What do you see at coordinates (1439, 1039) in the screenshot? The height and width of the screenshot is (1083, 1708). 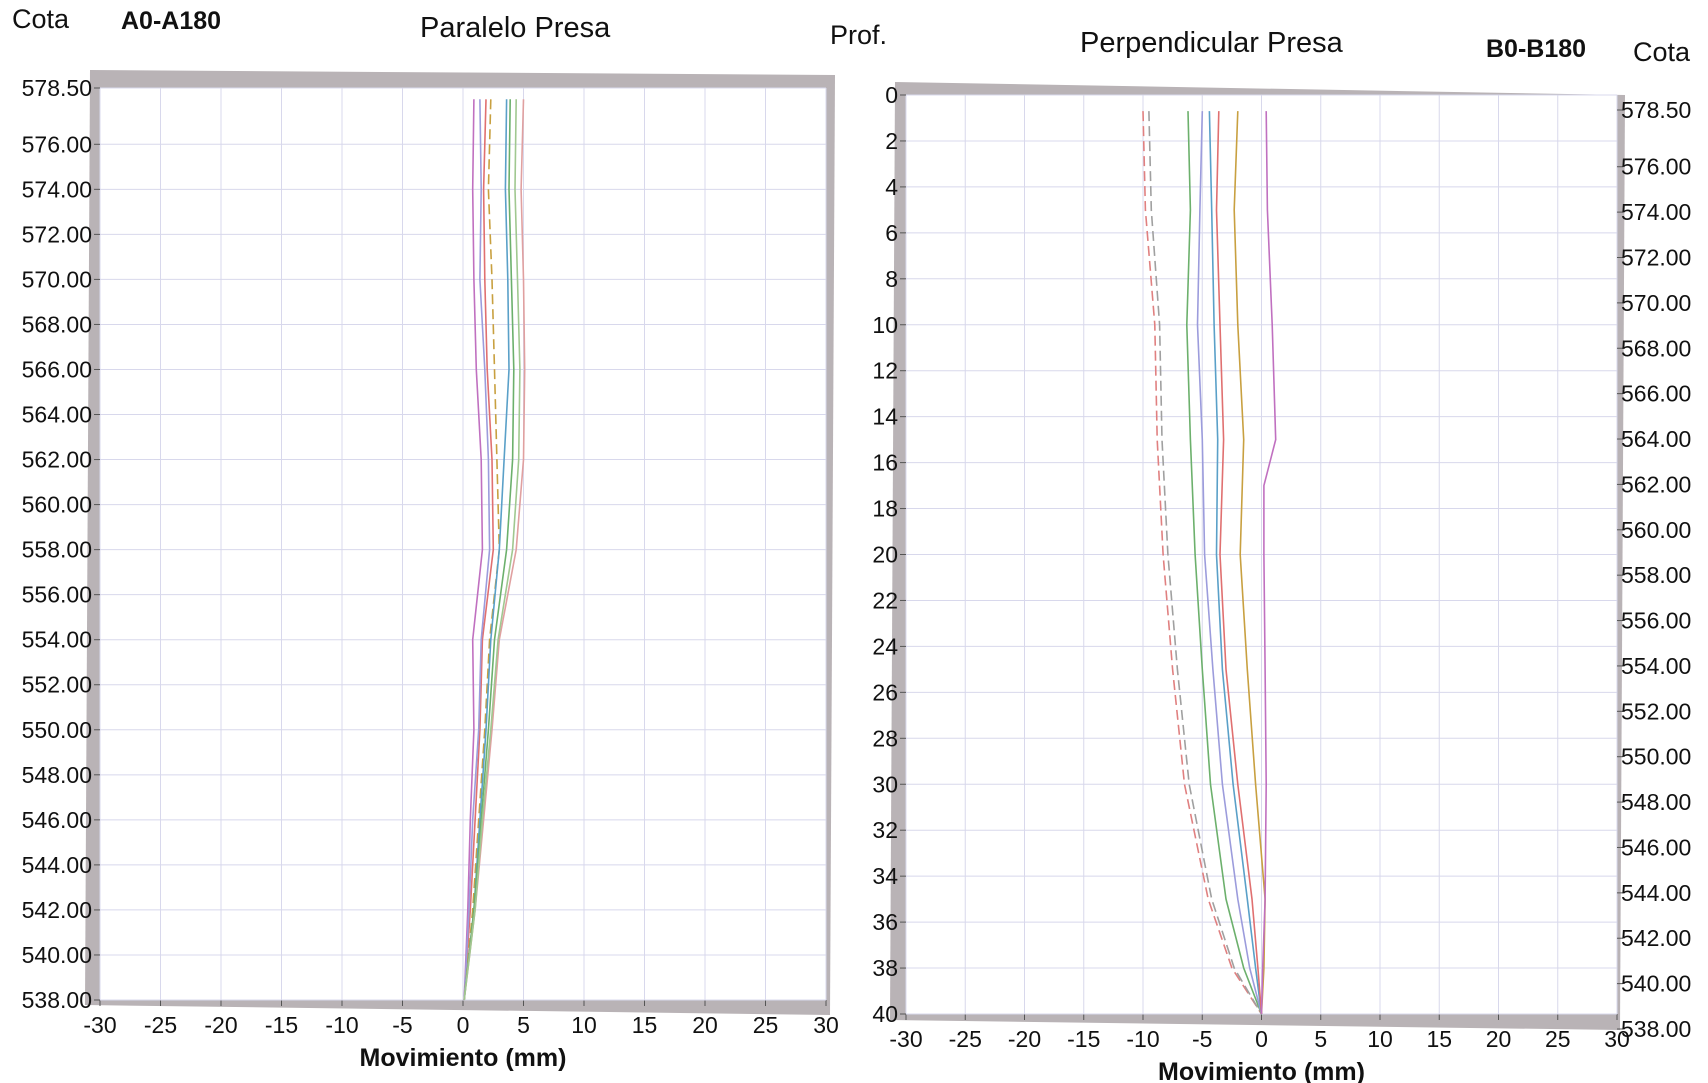 I see `right-x-tick-label: 15` at bounding box center [1439, 1039].